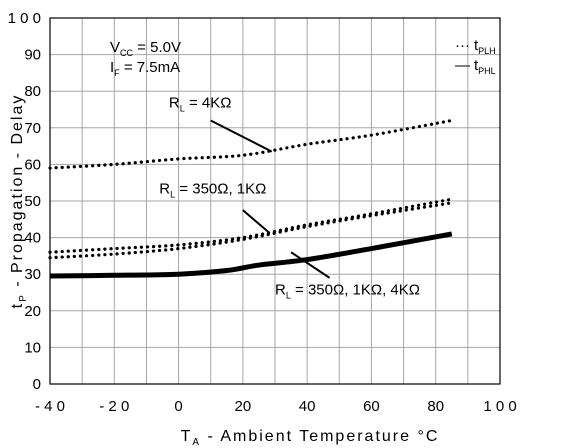 This screenshot has width=572, height=448. I want to click on y-tick-label: 40, so click(32, 238).